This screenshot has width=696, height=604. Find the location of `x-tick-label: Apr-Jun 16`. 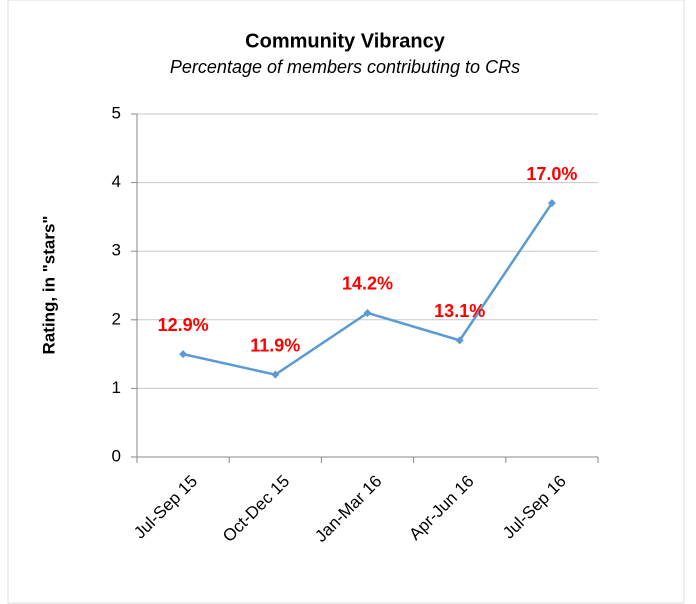

x-tick-label: Apr-Jun 16 is located at coordinates (441, 508).